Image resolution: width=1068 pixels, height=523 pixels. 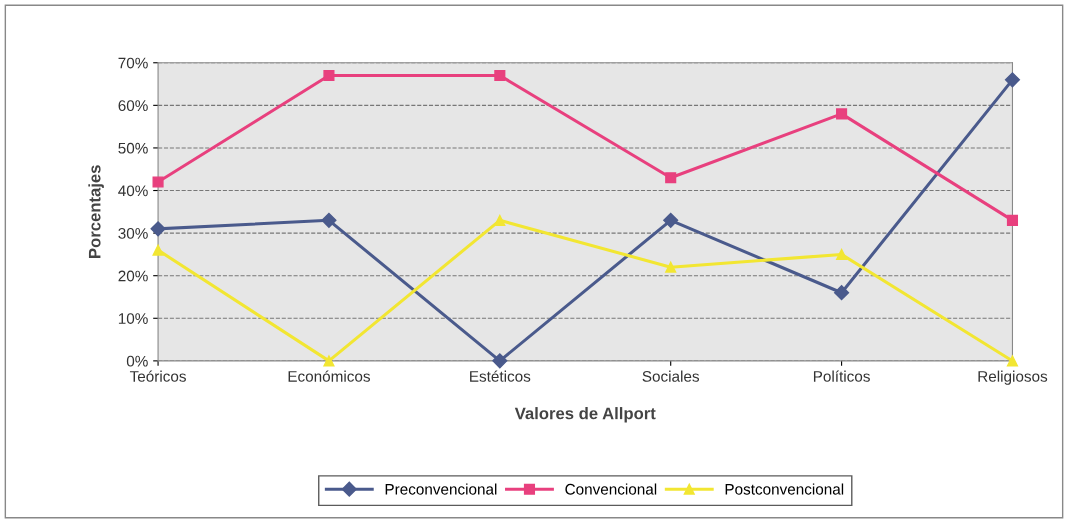 I want to click on legend-label: Postconvencional, so click(x=784, y=489).